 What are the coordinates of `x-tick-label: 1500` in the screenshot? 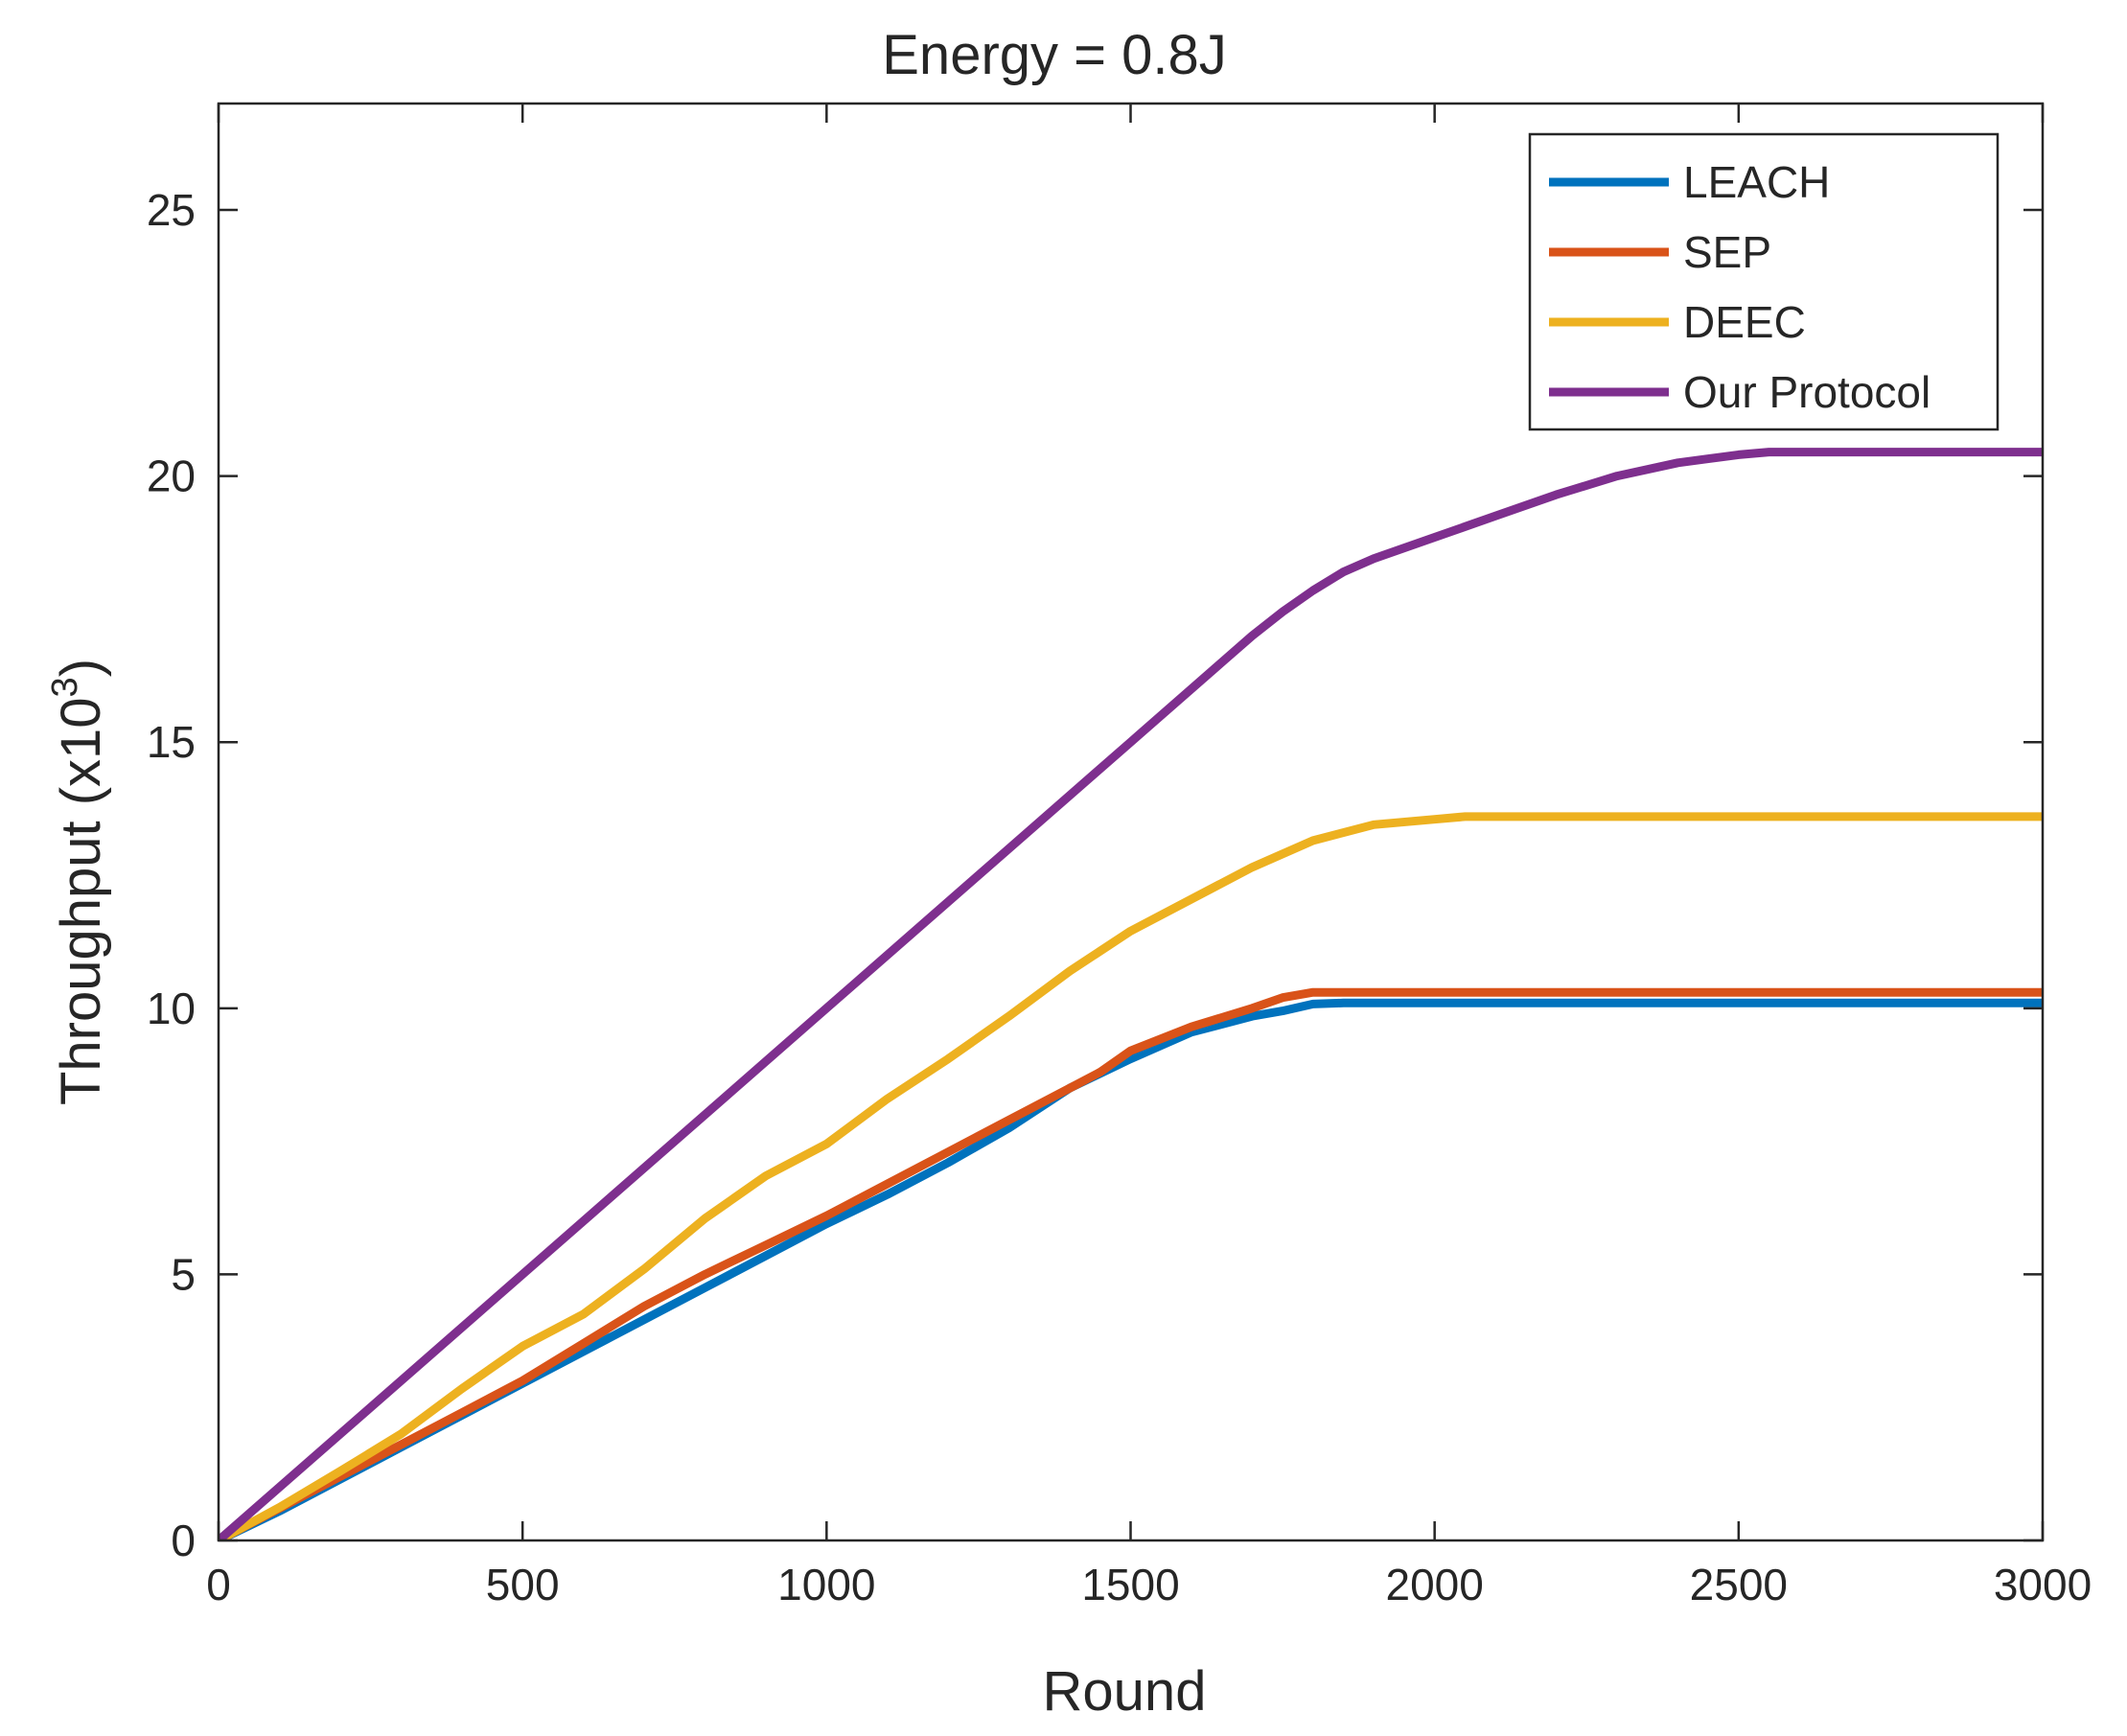 It's located at (1130, 1585).